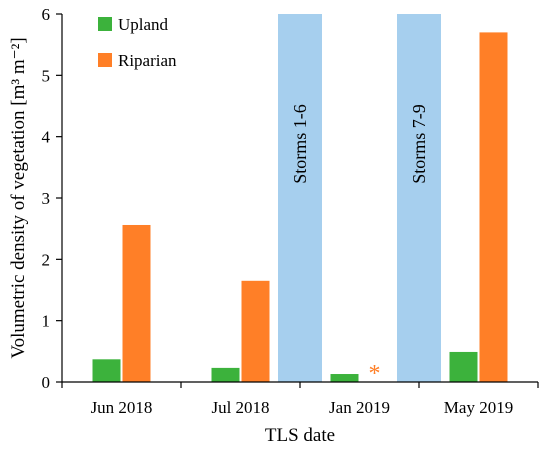 The height and width of the screenshot is (452, 550). What do you see at coordinates (122, 407) in the screenshot?
I see `x-tick-label: Jun 2018` at bounding box center [122, 407].